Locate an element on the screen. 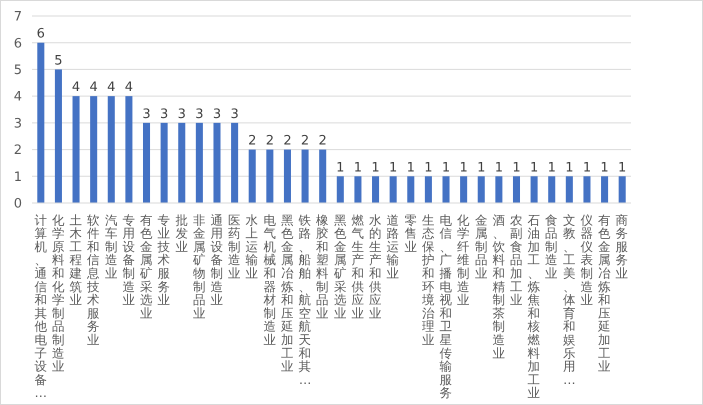  category-label: 电信、广播电视和卫星传输服务 is located at coordinates (446, 306).